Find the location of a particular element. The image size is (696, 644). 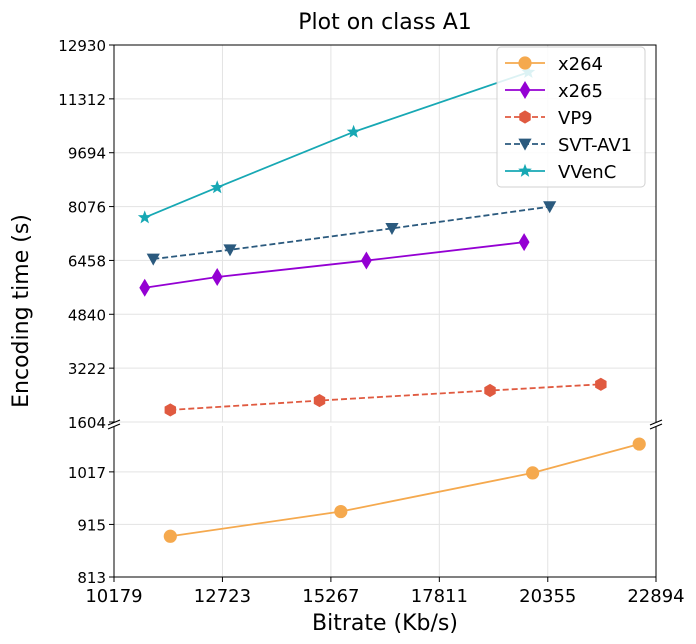

legend-item-x265: x265 is located at coordinates (554, 91).